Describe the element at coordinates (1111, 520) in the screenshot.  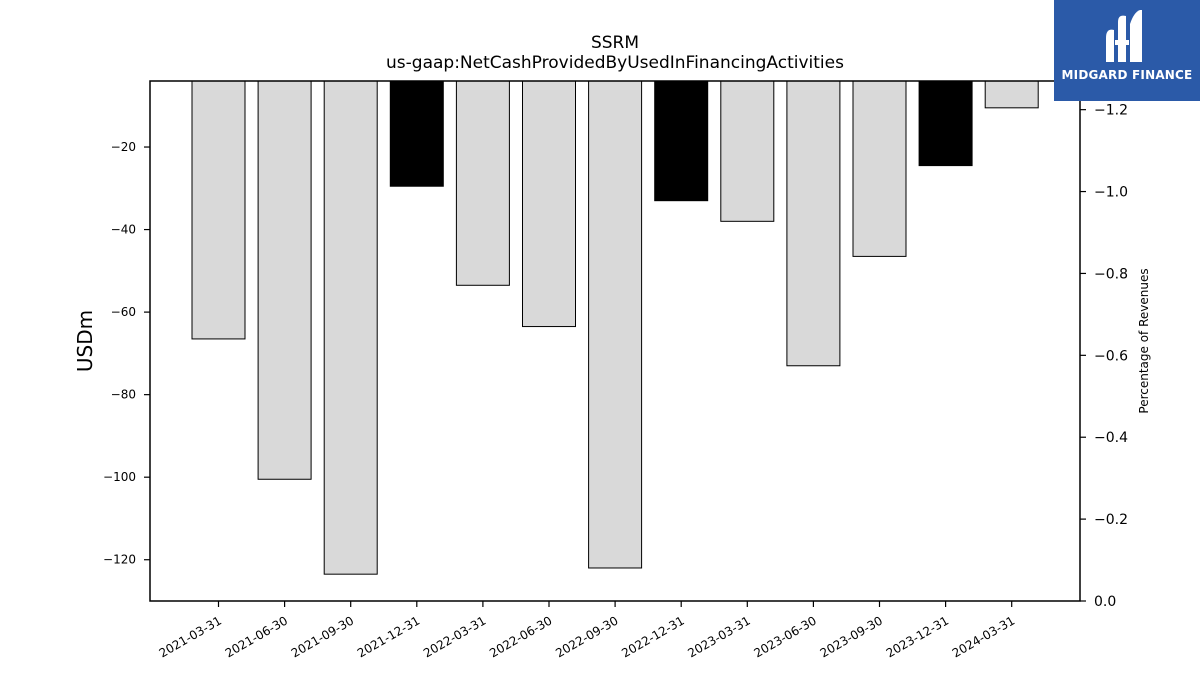
I see `y2-tick-label: −0.2` at that location.